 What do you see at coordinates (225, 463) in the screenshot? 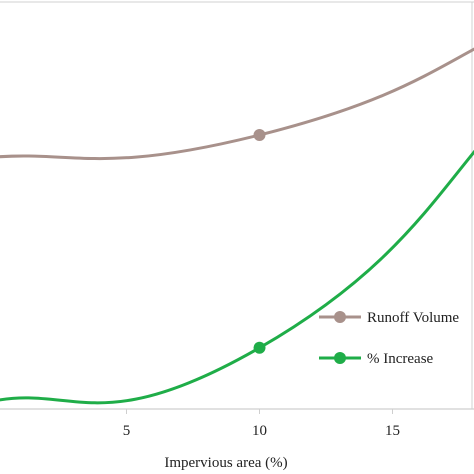
I see `x-axis-title: Impervious area (%)` at bounding box center [225, 463].